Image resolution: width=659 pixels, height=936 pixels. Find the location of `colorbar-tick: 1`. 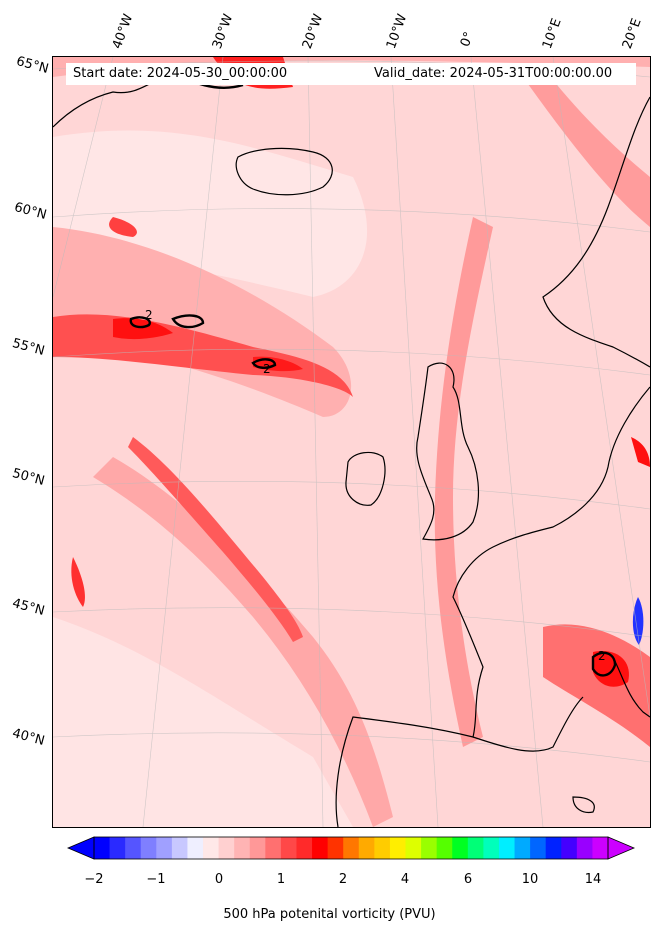

colorbar-tick: 1 is located at coordinates (281, 879).